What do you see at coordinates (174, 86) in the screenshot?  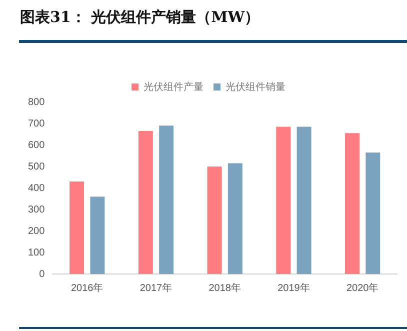 I see `legend-label: 光伏组件产量` at bounding box center [174, 86].